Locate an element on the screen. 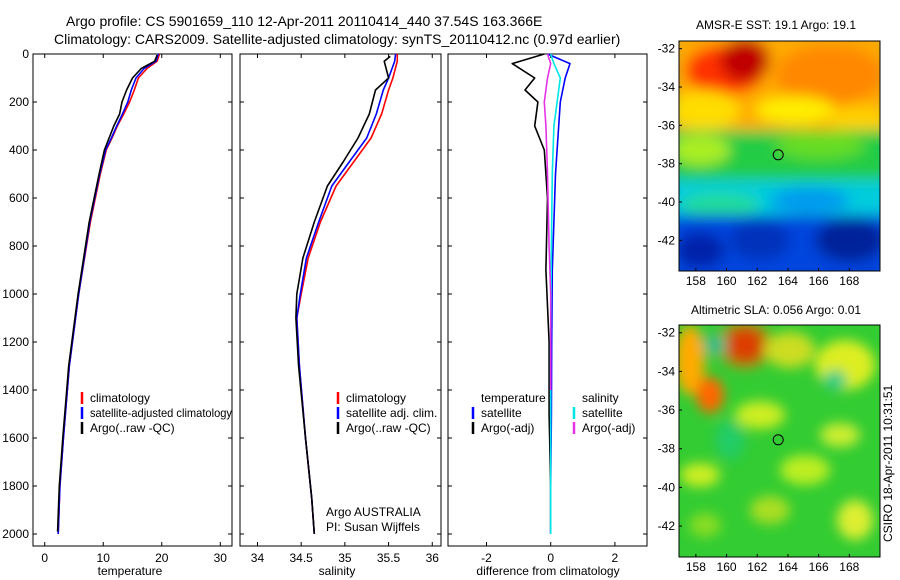  y-tick-label: 200 is located at coordinates (19, 102).